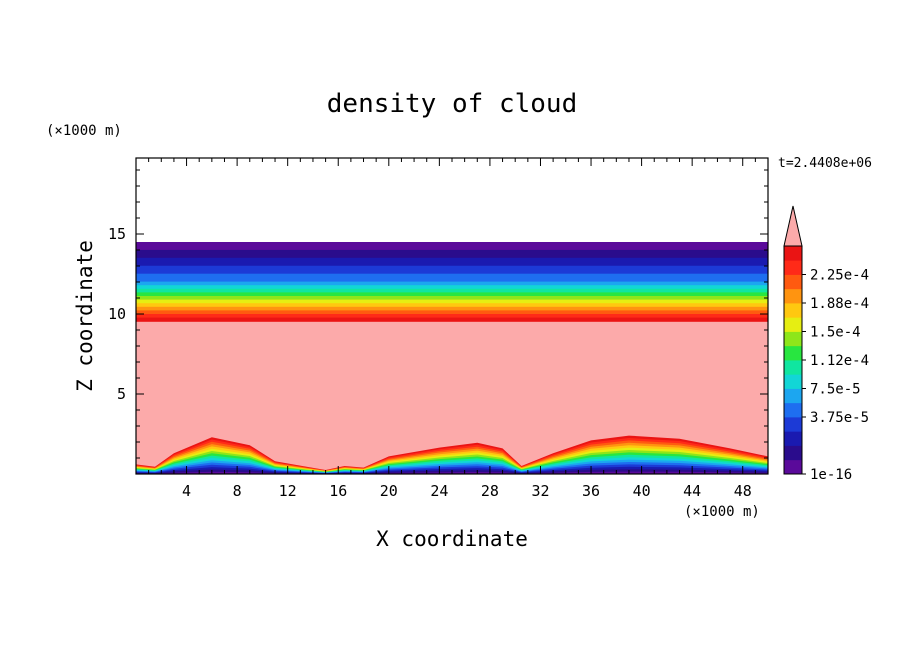 This screenshot has height=654, width=904. What do you see at coordinates (825, 163) in the screenshot?
I see `timestamp-label: t=2.4408e+06` at bounding box center [825, 163].